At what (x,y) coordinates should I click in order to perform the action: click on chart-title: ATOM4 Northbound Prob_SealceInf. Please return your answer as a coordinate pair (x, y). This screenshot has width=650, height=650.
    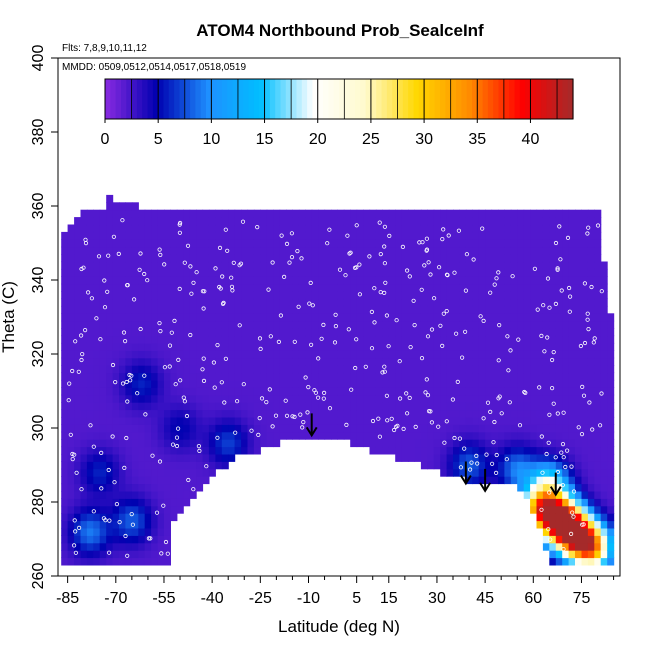
    Looking at the image, I should click on (340, 30).